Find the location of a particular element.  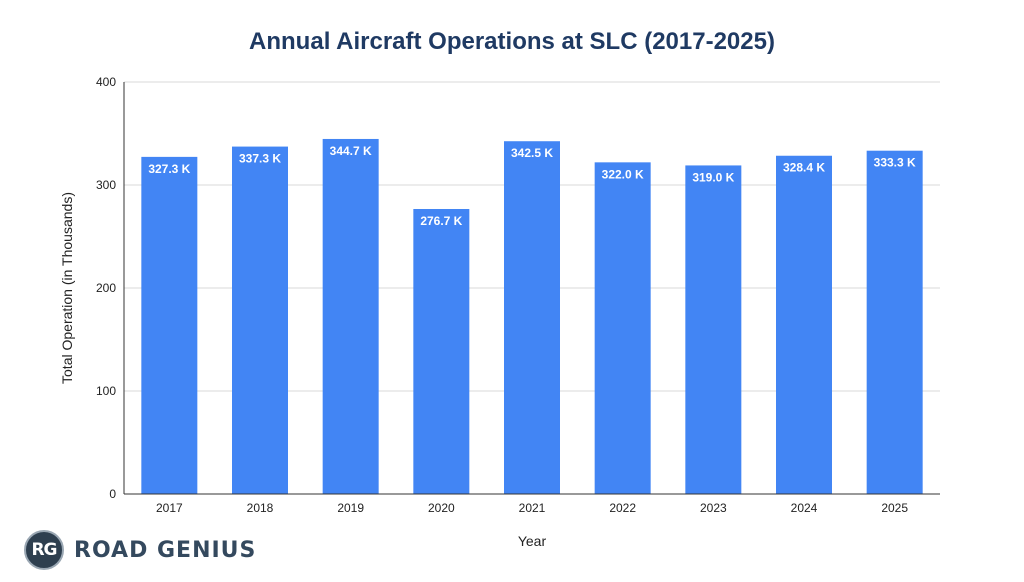

x-tick-label: 2024 is located at coordinates (804, 508).